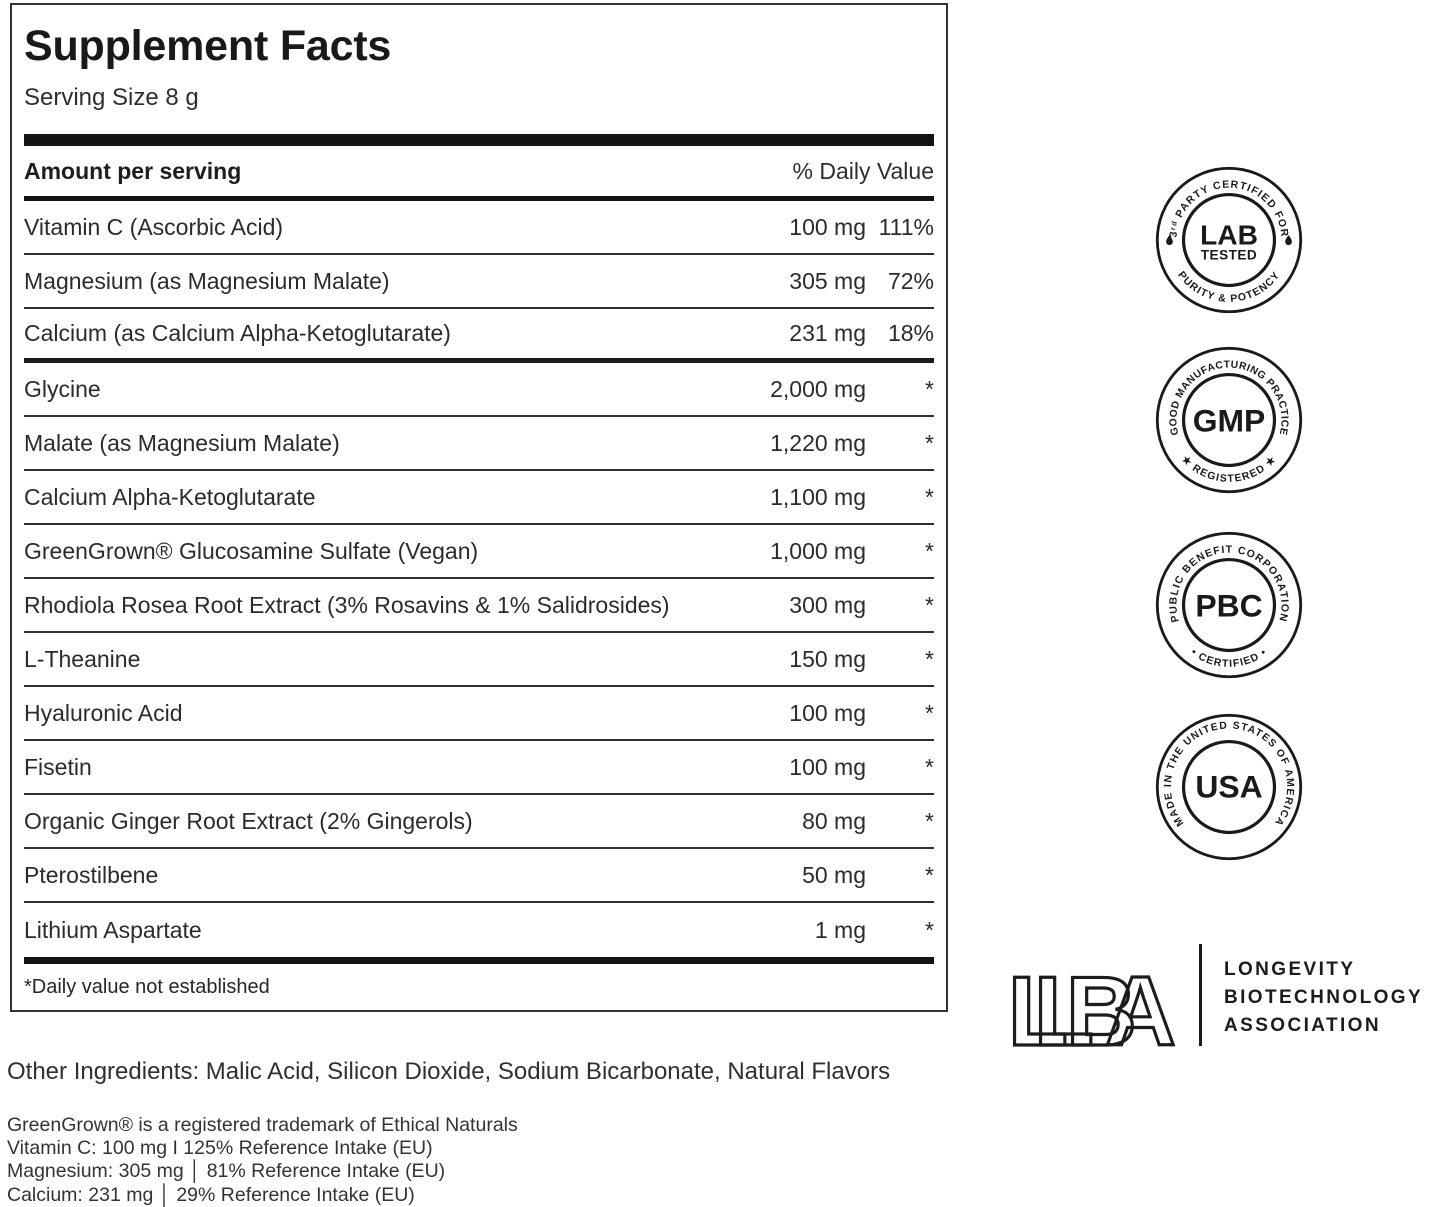 The image size is (1445, 1207). I want to click on svg-text: LAB, so click(1229, 235).